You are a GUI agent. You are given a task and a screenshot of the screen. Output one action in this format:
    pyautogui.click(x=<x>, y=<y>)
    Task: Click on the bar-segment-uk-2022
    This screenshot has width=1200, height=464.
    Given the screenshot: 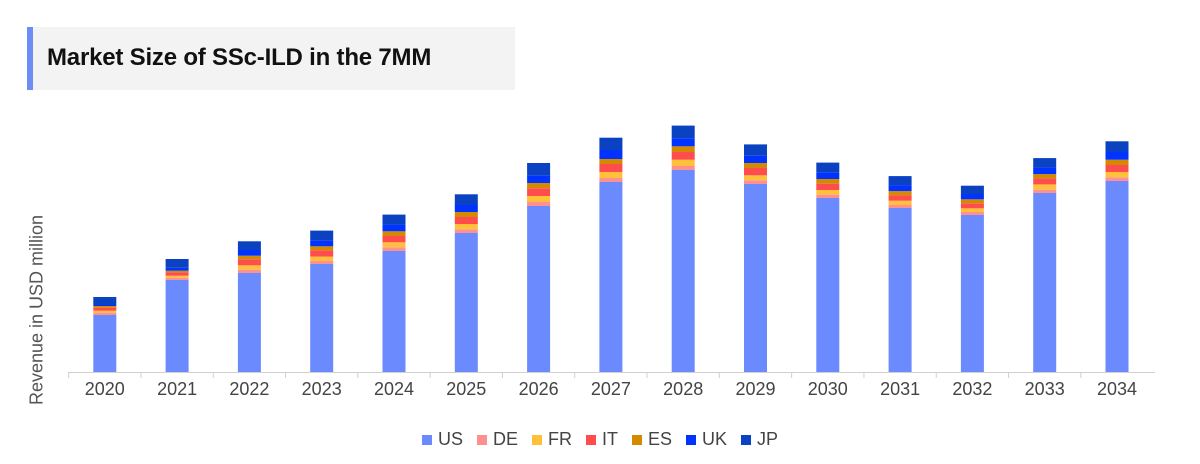 What is the action you would take?
    pyautogui.click(x=249, y=253)
    